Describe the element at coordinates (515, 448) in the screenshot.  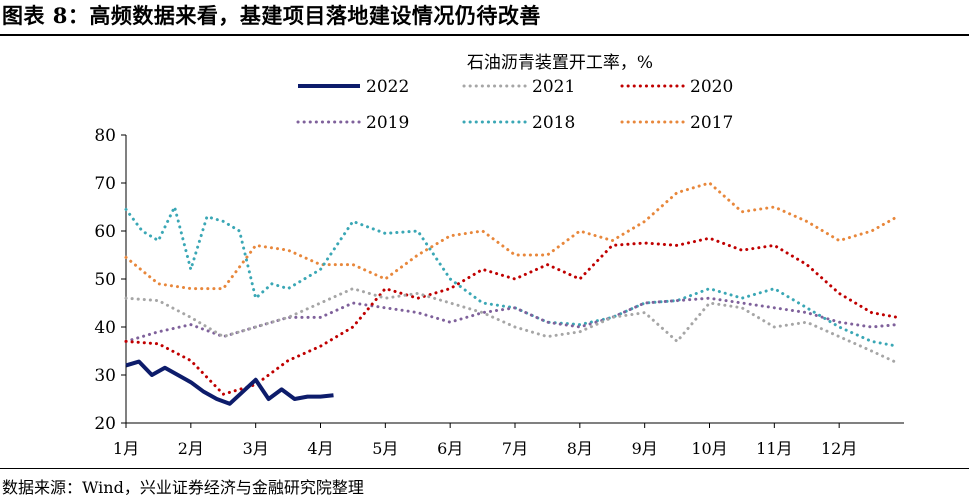
I see `x-tick-label-7: 7月` at that location.